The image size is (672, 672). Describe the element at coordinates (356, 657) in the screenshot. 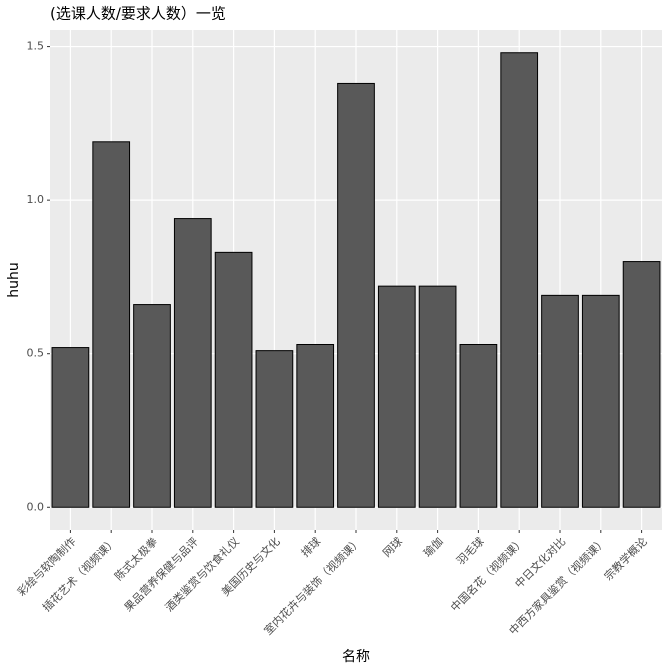

I see `x-axis-title: 名称` at that location.